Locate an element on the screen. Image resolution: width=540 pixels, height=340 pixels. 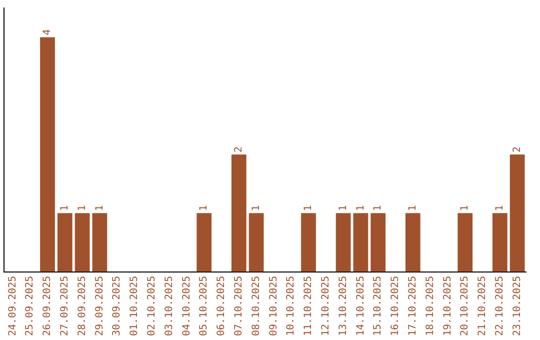
x-tick-label: 11.10.2025 is located at coordinates (308, 306).